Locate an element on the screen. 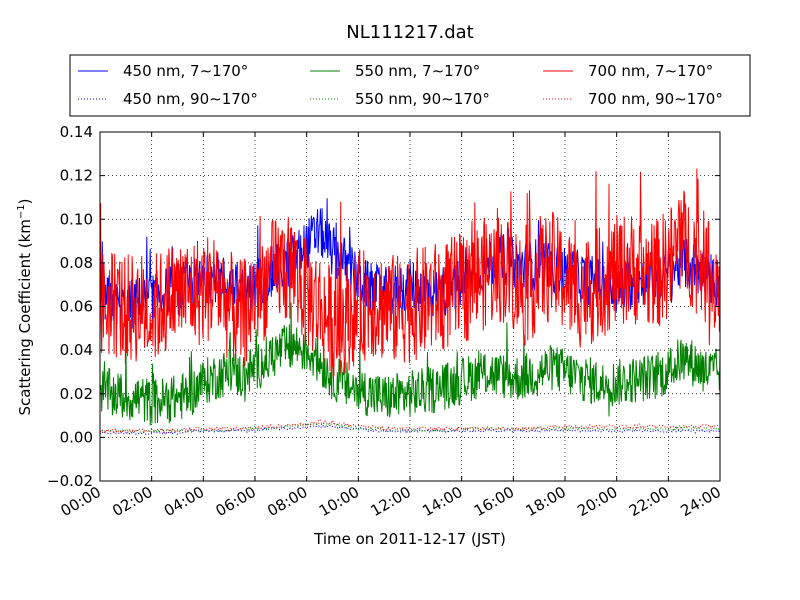  legend-box is located at coordinates (410, 85).